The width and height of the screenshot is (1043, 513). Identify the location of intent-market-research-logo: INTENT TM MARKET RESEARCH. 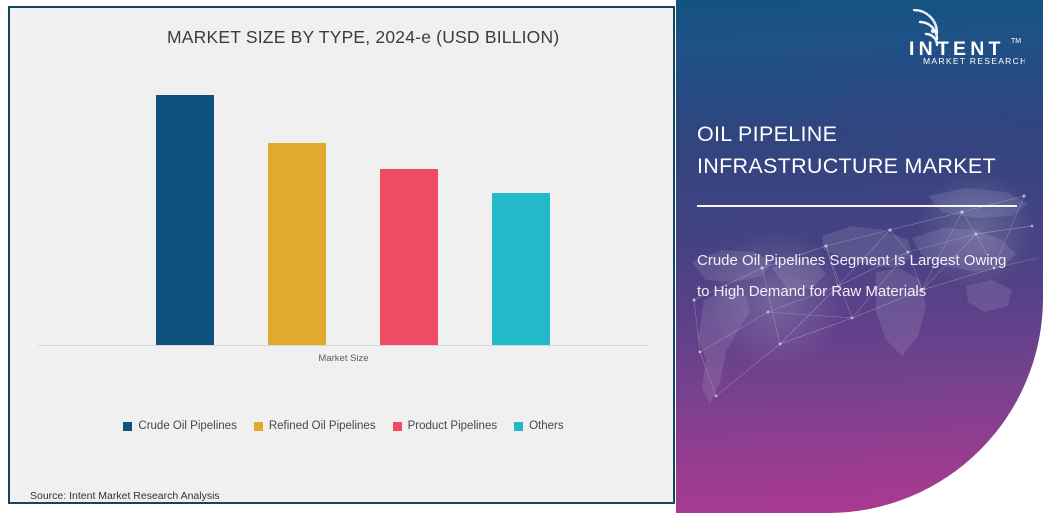
(966, 38).